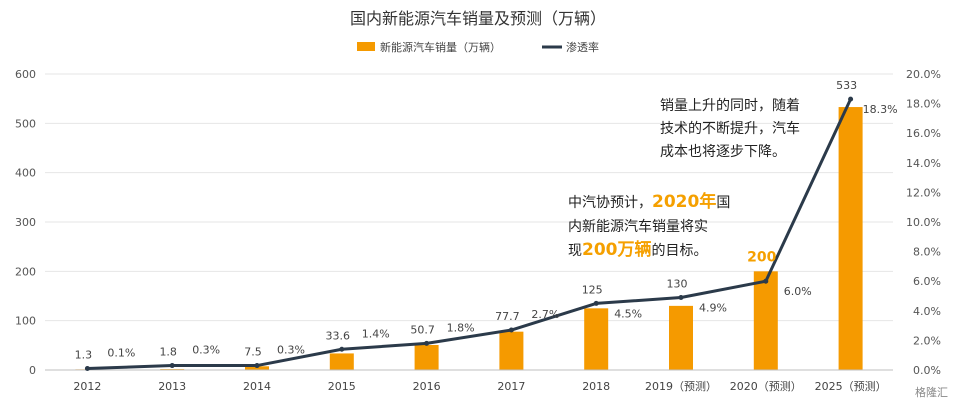  What do you see at coordinates (376, 333) in the screenshot?
I see `line-value-label: 1.4%` at bounding box center [376, 333].